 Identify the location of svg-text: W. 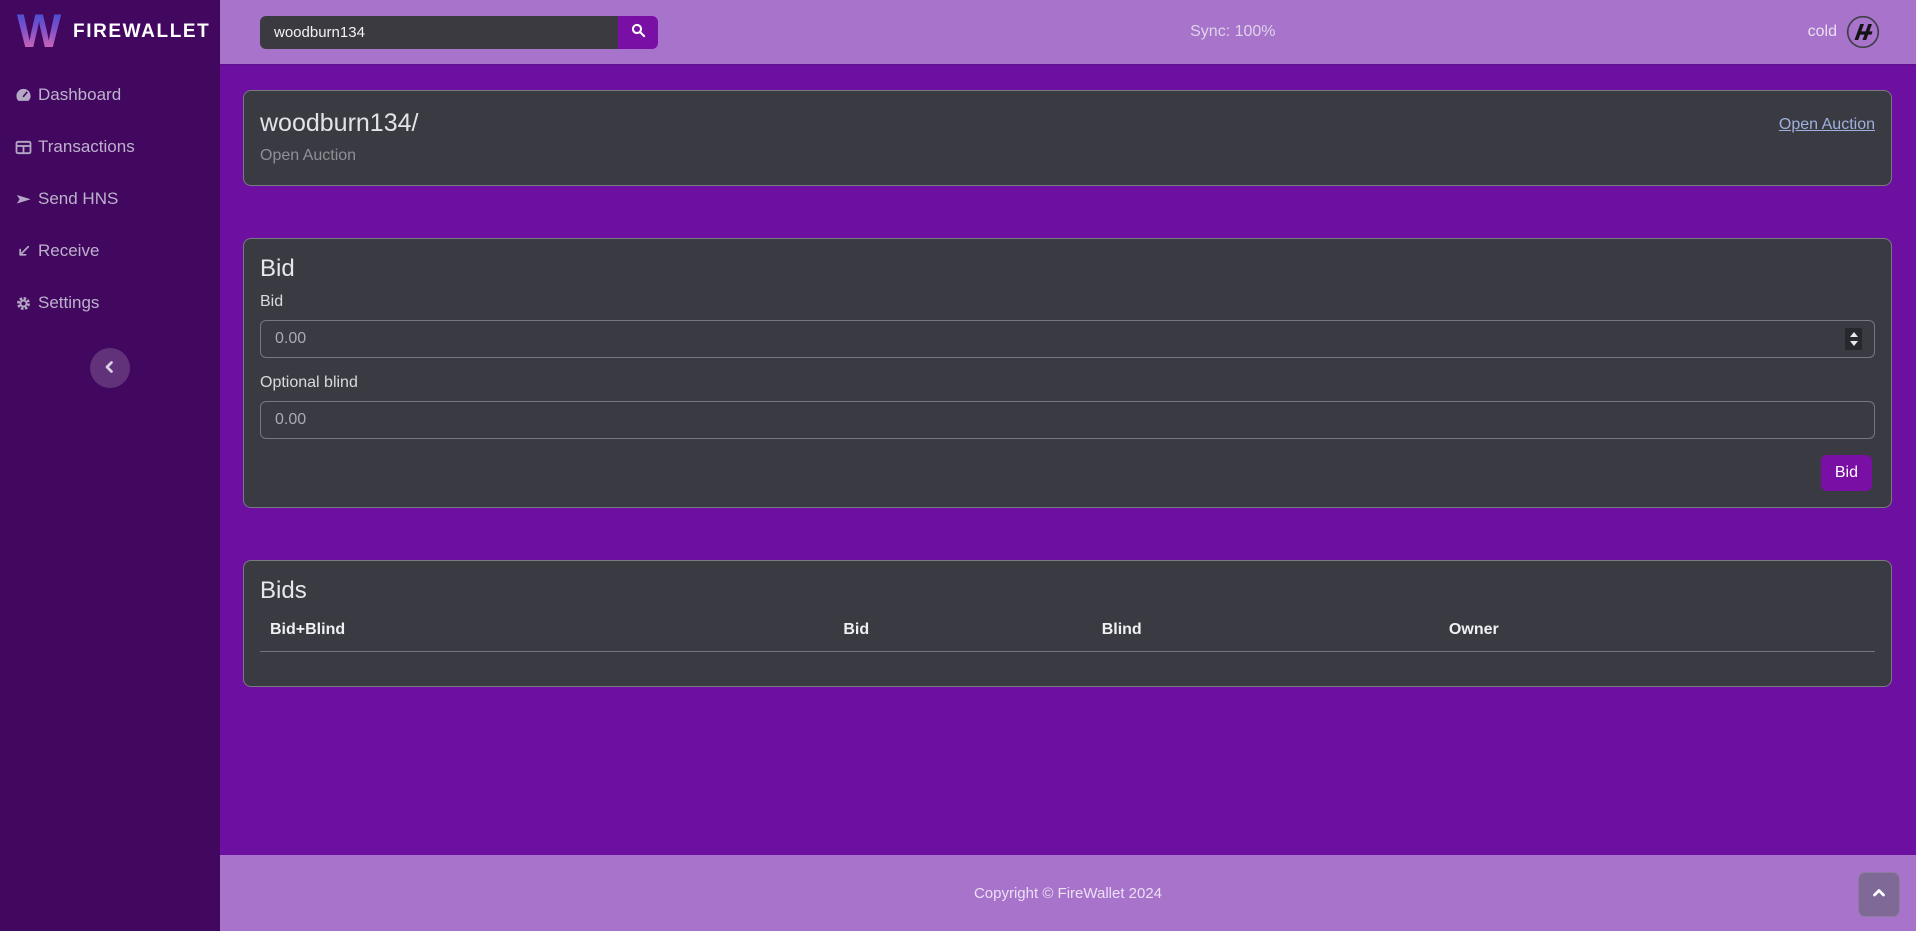
(39, 29).